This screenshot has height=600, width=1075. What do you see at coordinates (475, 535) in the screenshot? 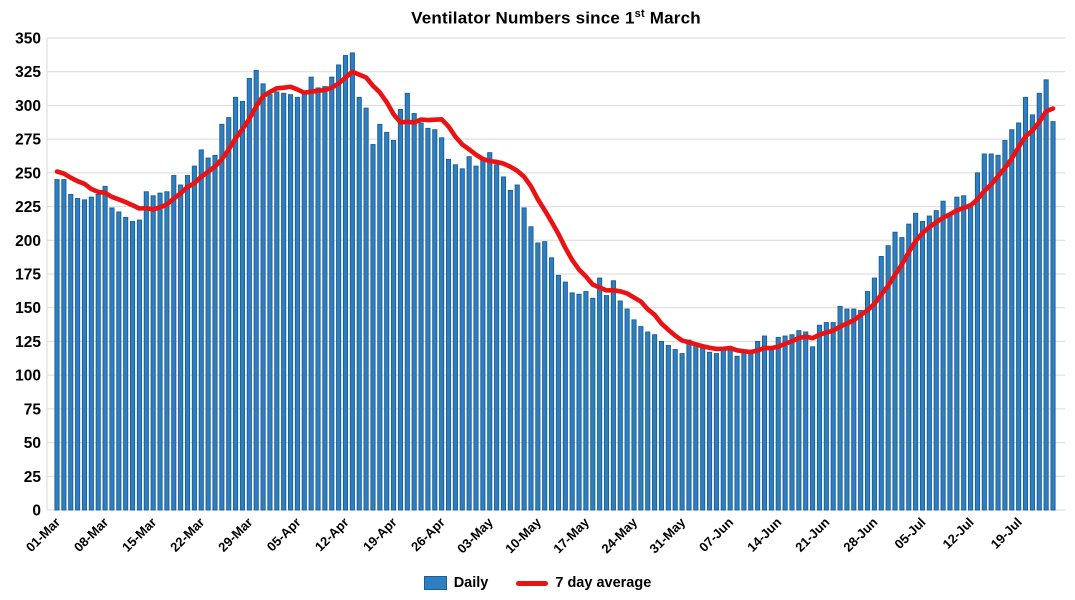
I see `x-tick-label: 03-May` at bounding box center [475, 535].